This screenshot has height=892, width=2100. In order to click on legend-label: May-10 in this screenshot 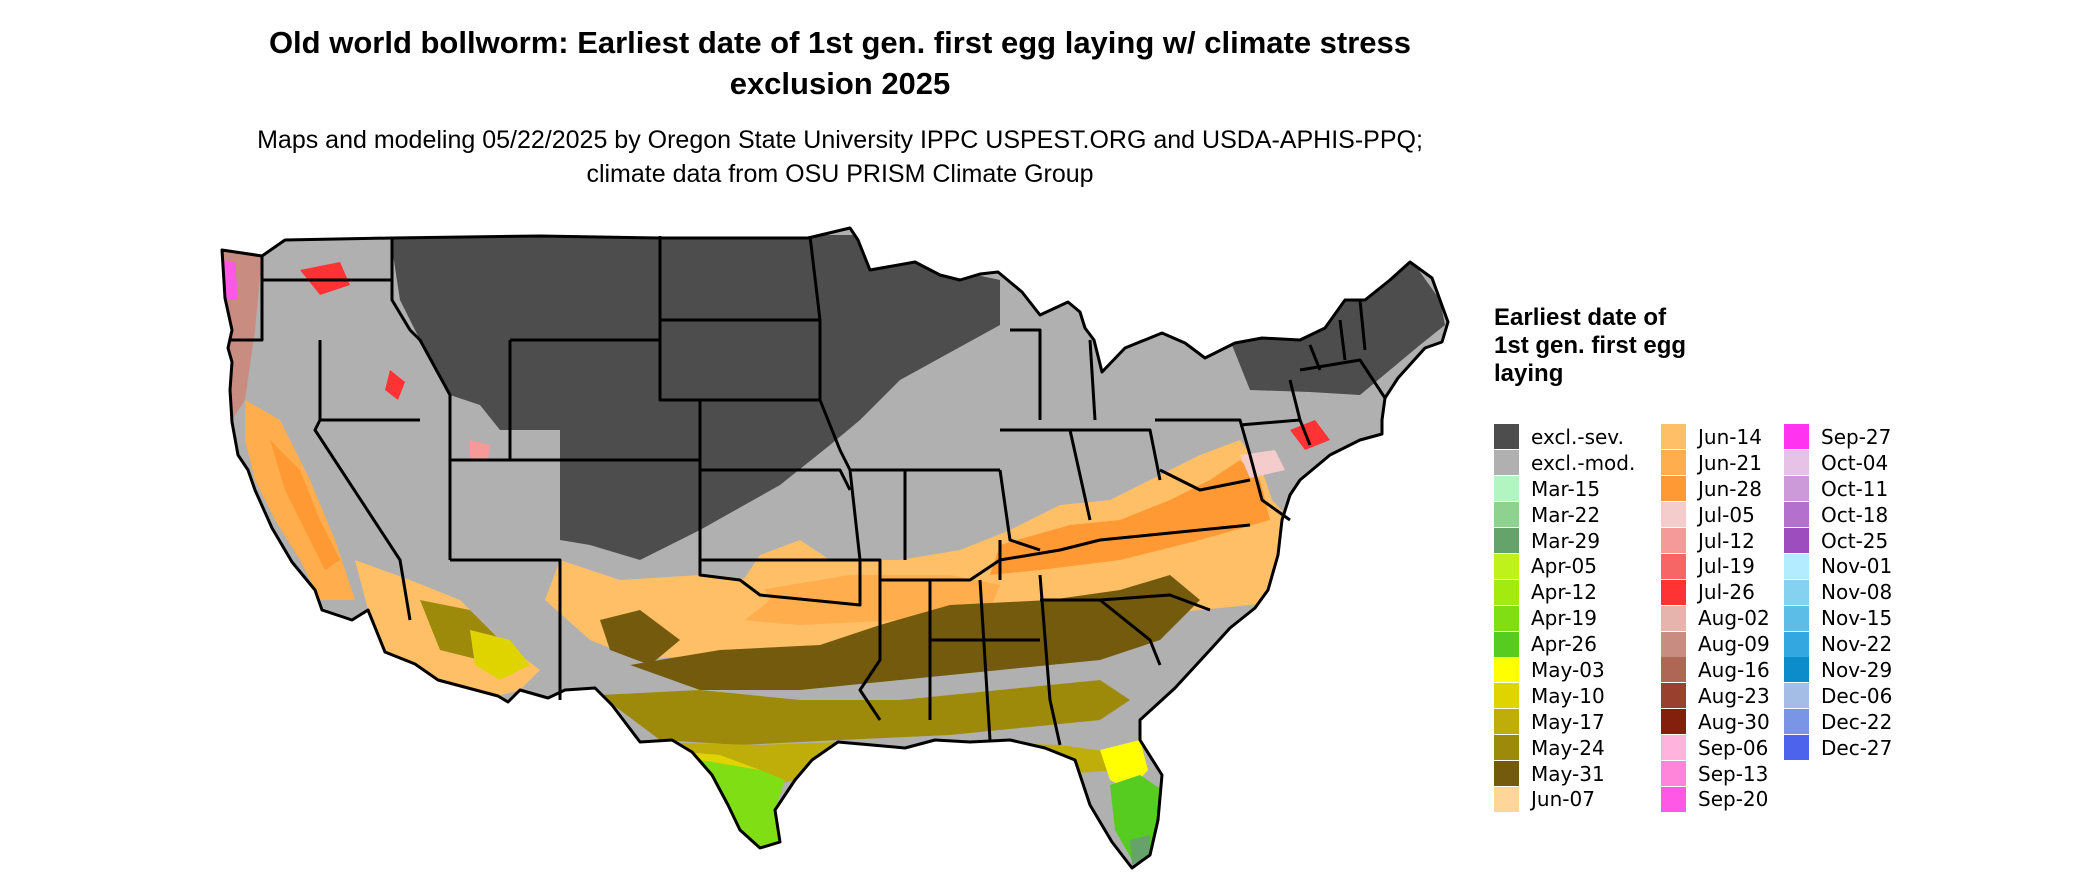, I will do `click(1568, 695)`.